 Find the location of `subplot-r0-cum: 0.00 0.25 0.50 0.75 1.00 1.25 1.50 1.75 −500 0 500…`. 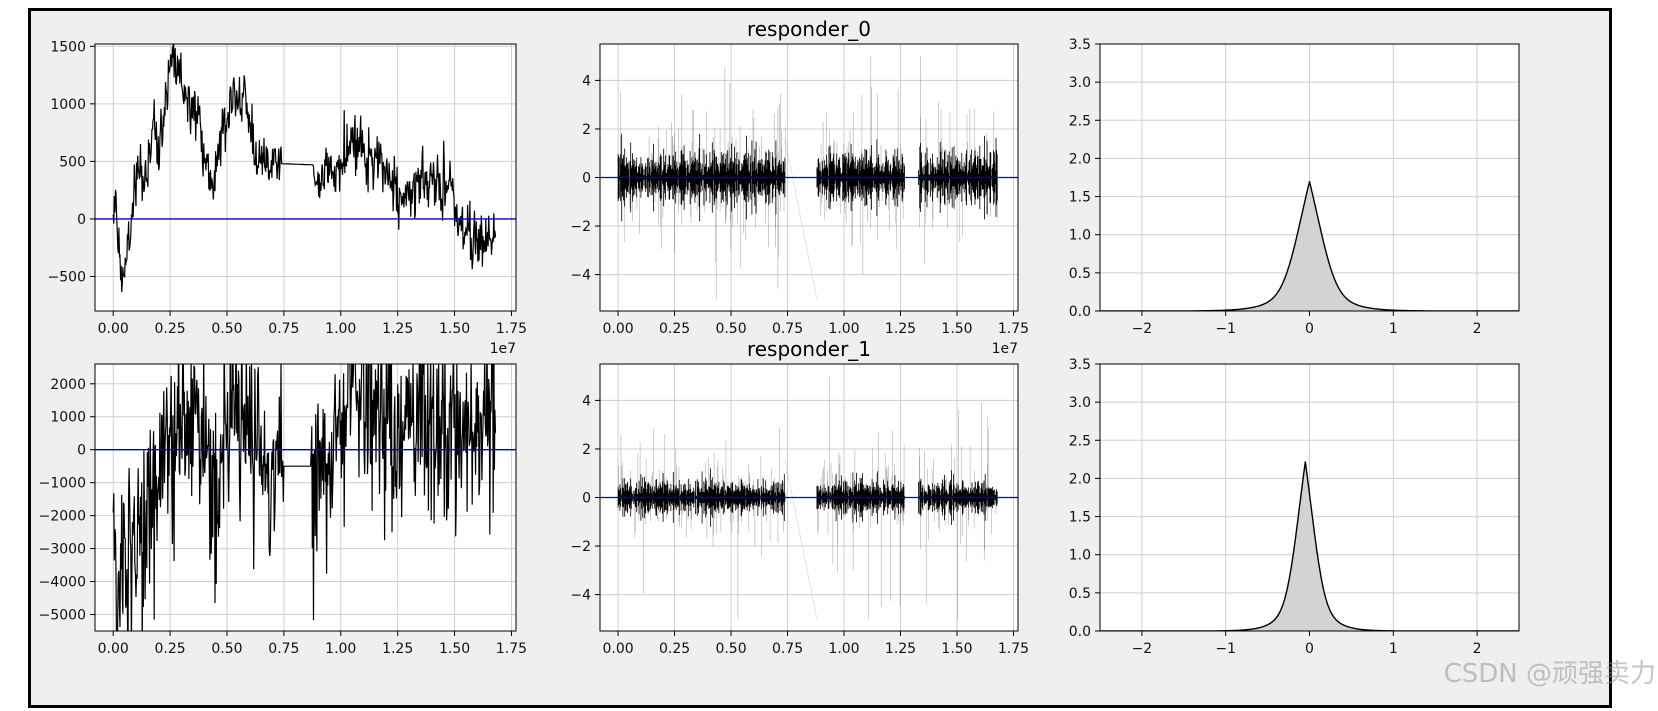

subplot-r0-cum: 0.00 0.25 0.50 0.75 1.00 1.25 1.50 1.75 −500 0 500… is located at coordinates (287, 198).